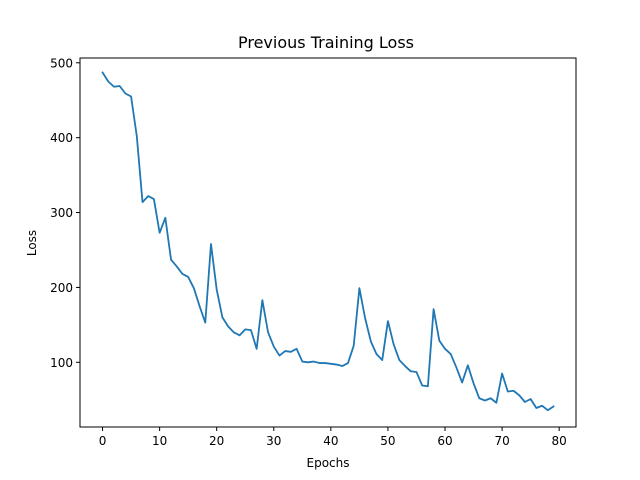  Describe the element at coordinates (330, 441) in the screenshot. I see `x-tick-label: 40` at that location.